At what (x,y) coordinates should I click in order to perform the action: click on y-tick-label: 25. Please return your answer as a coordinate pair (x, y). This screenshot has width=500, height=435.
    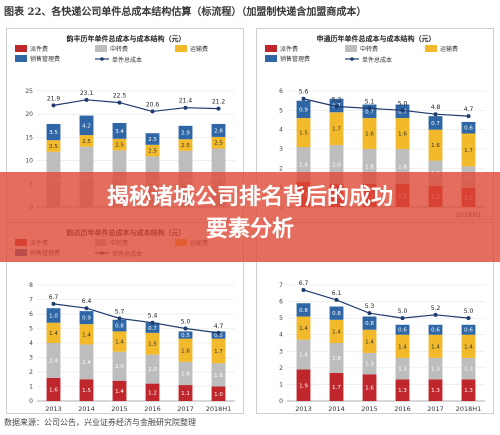
    Looking at the image, I should click on (29, 91).